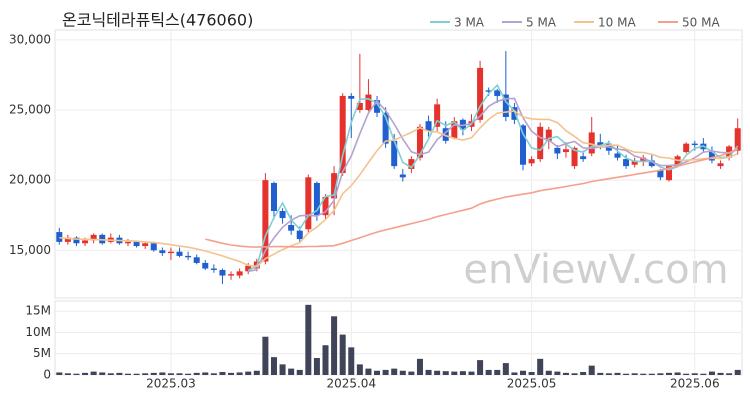  I want to click on y-tick-label: 5M, so click(42, 353).